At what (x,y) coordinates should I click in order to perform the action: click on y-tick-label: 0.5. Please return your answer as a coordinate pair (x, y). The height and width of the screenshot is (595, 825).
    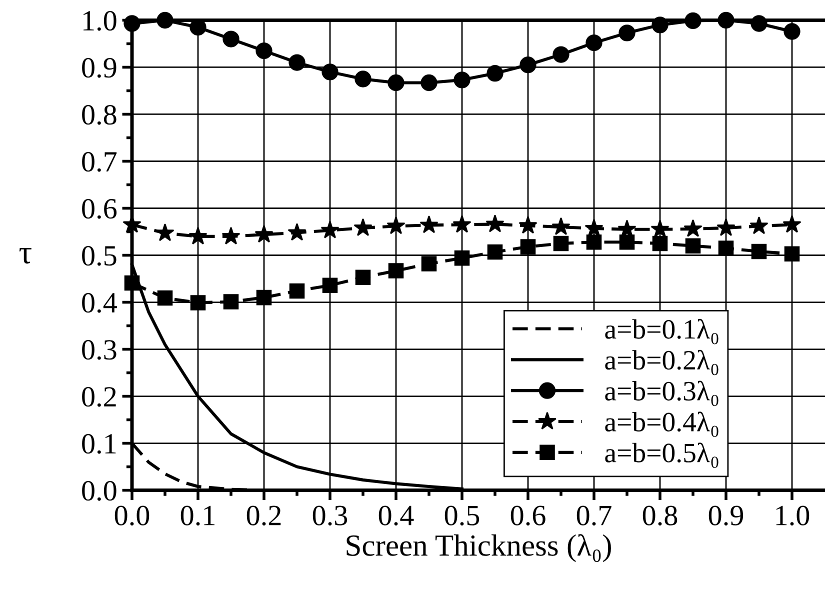
    Looking at the image, I should click on (99, 256).